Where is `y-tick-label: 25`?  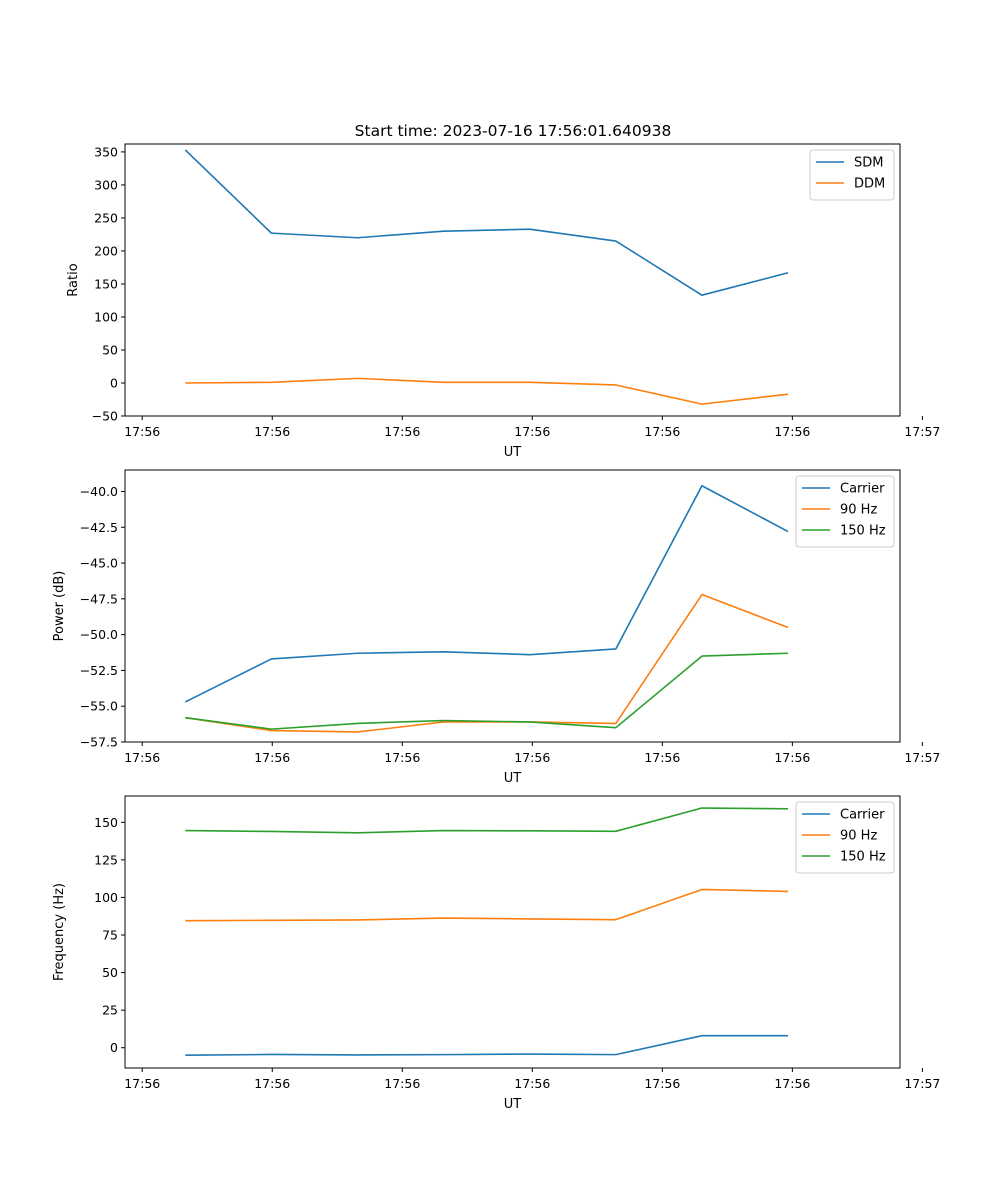 y-tick-label: 25 is located at coordinates (110, 1010).